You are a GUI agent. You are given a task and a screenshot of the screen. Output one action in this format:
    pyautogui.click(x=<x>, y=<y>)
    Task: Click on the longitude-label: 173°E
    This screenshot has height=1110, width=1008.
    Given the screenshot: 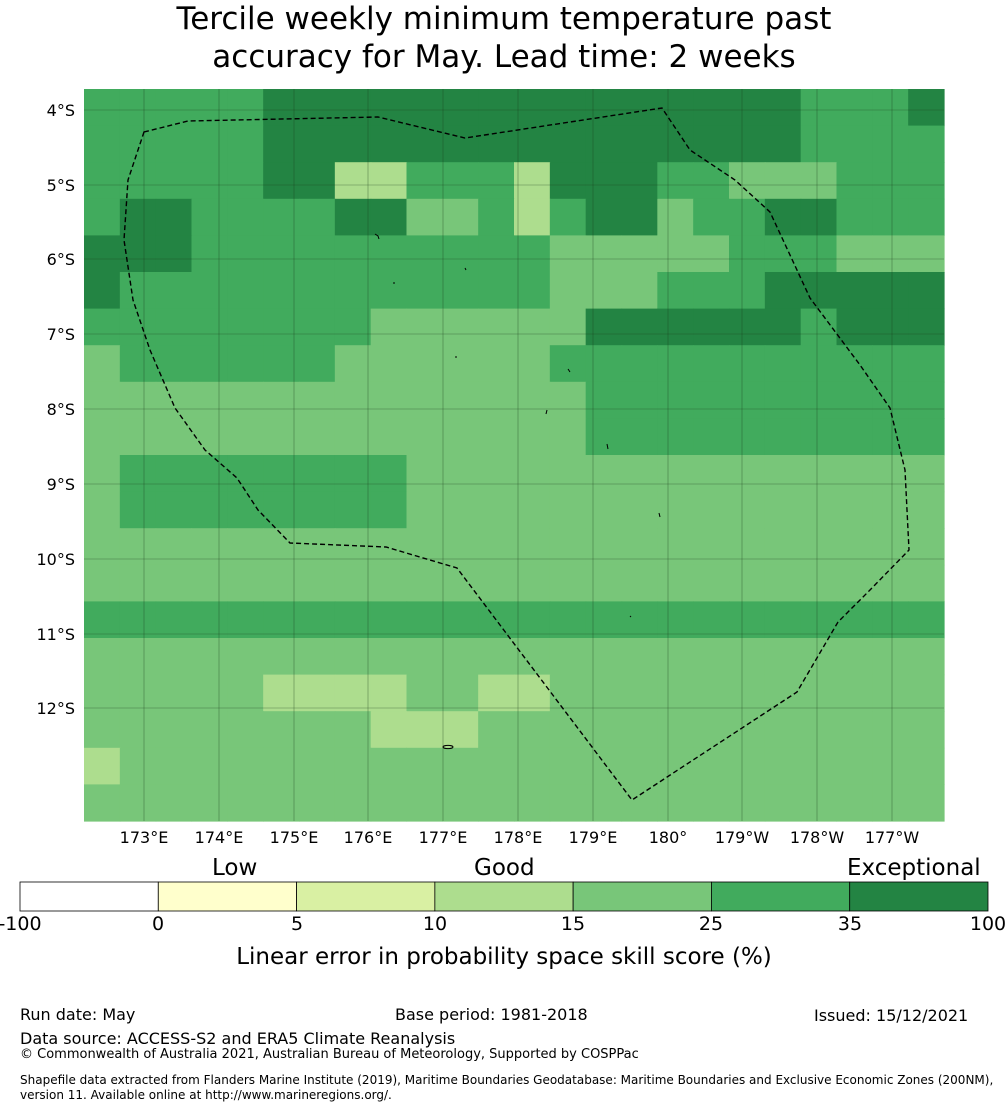 What is the action you would take?
    pyautogui.click(x=144, y=837)
    